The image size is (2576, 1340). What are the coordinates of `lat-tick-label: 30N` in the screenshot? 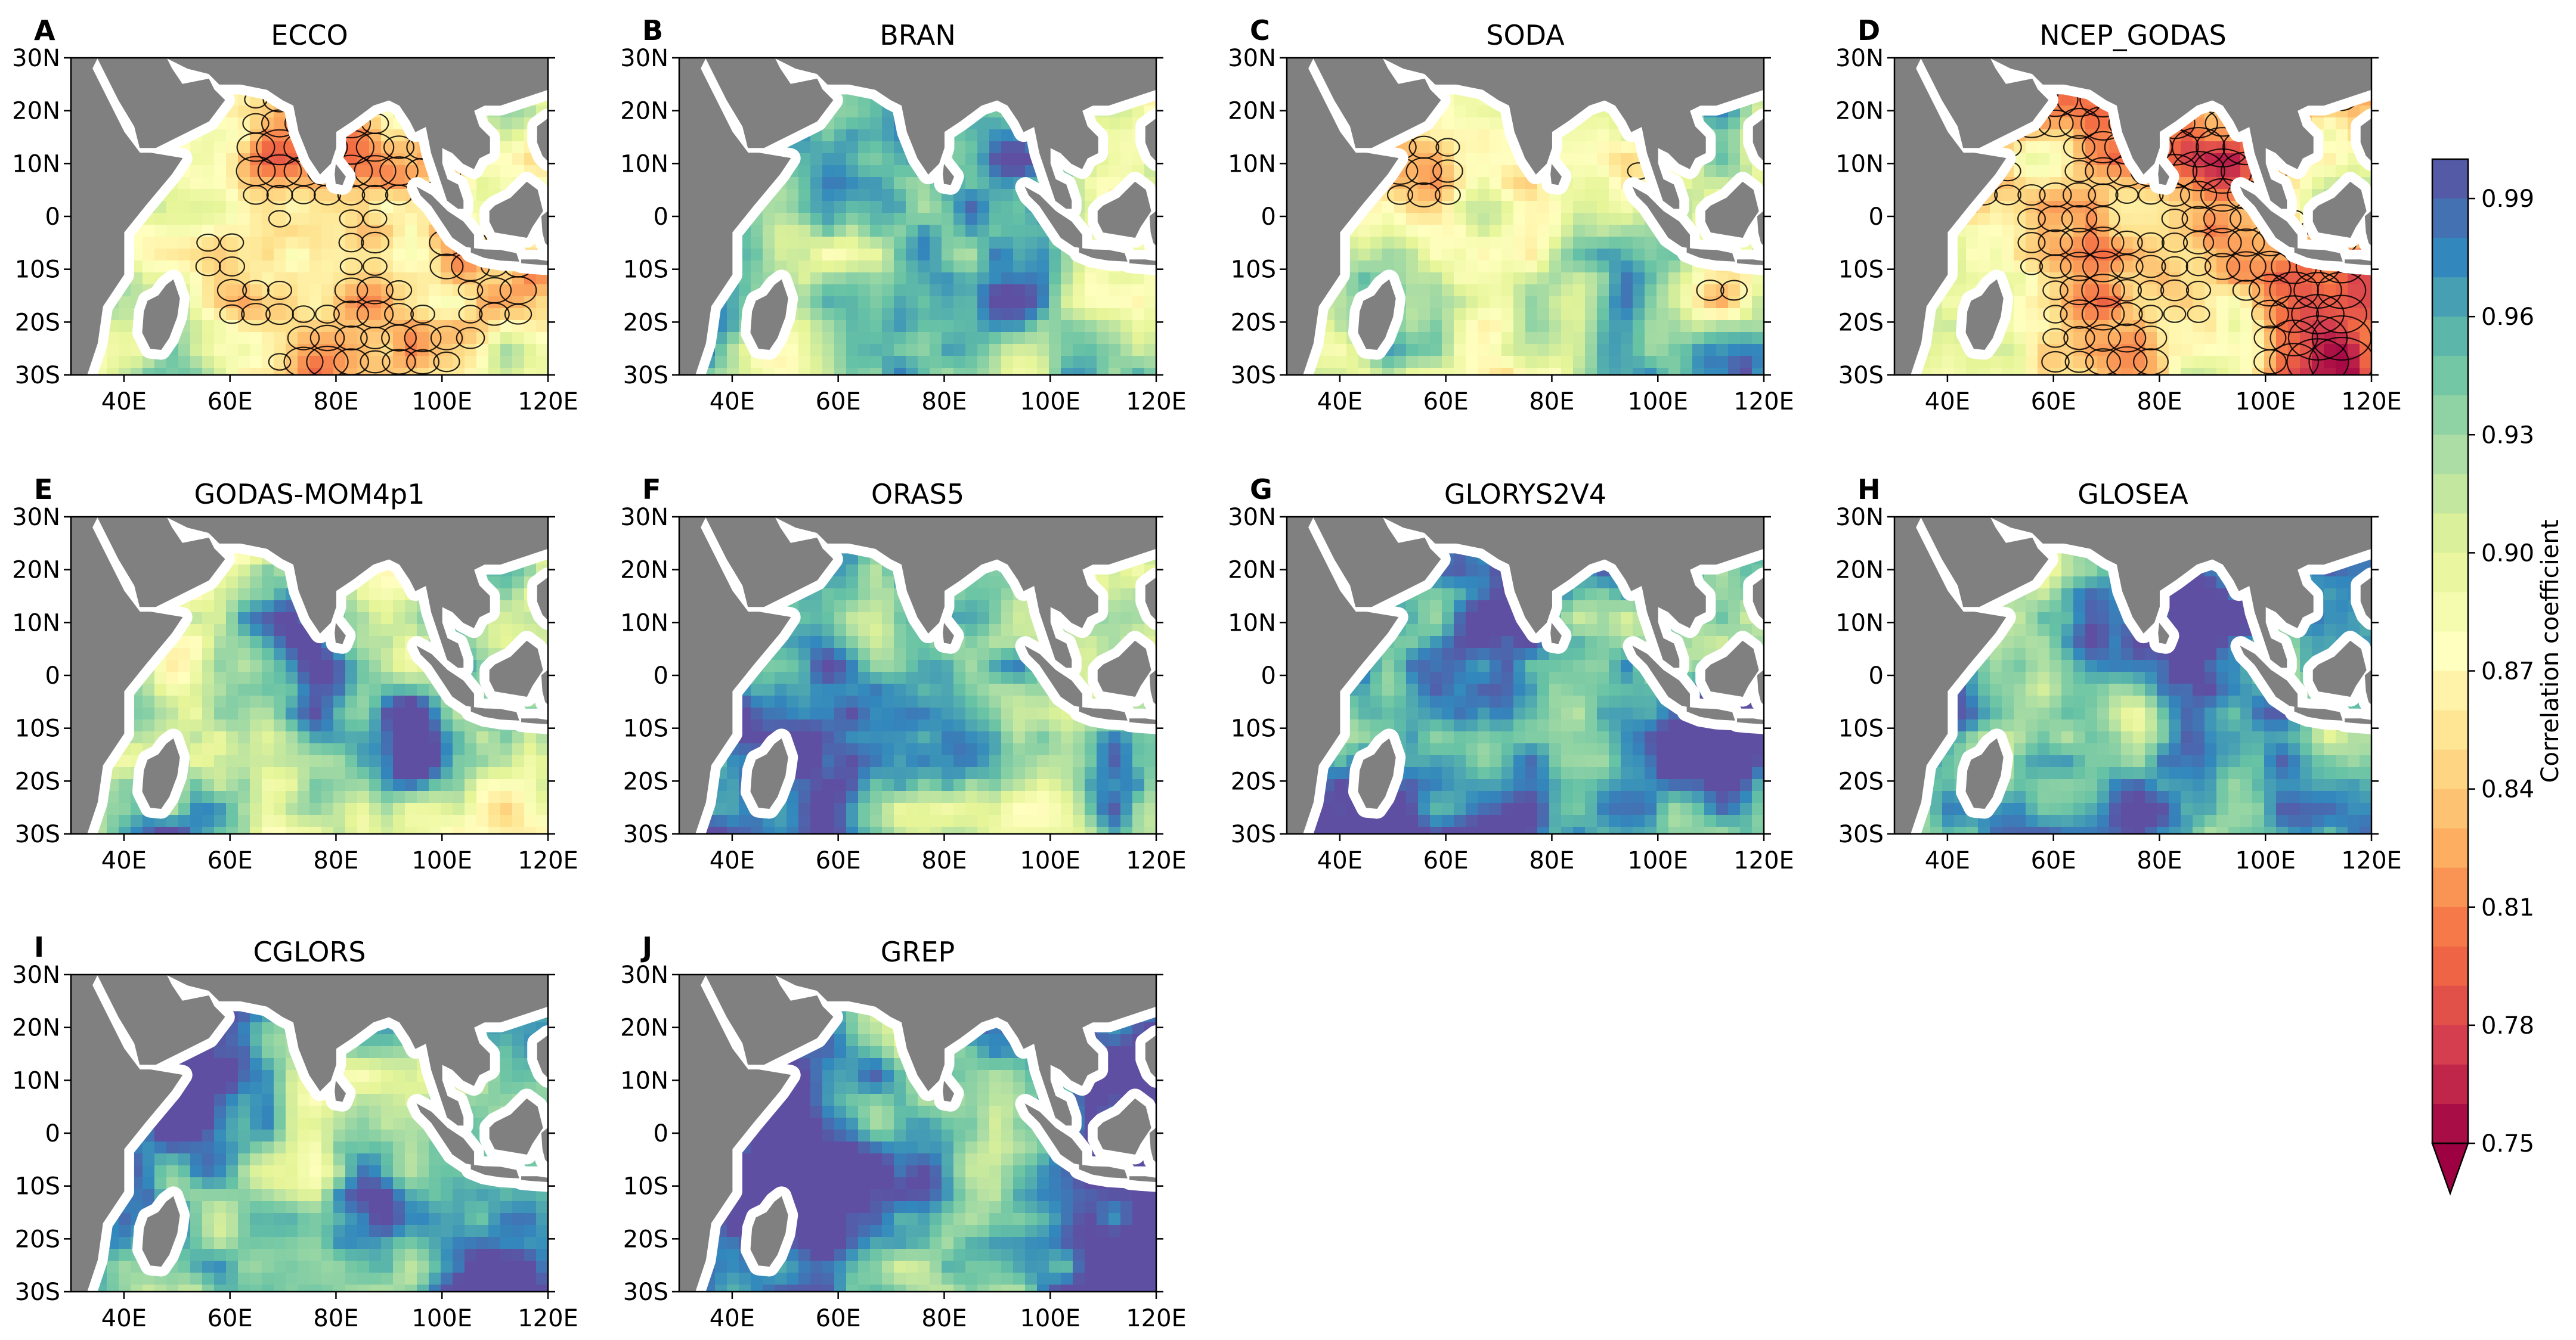 It's located at (644, 58).